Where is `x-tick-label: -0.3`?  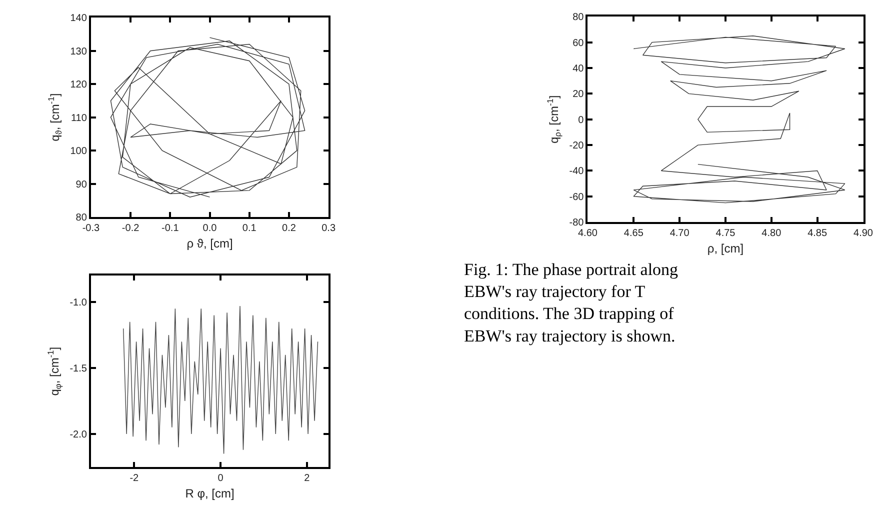
x-tick-label: -0.3 is located at coordinates (91, 228).